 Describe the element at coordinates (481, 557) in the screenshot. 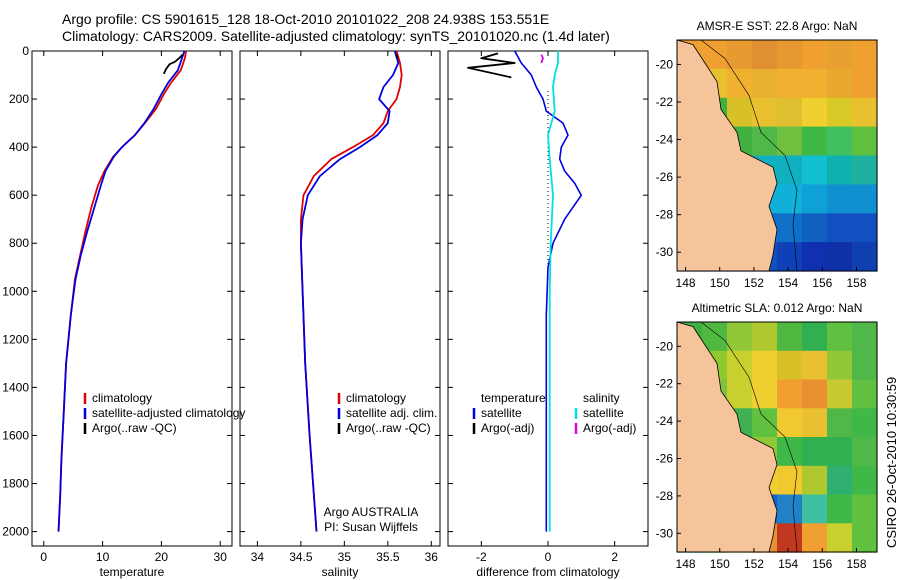

I see `x-tick-label: -2` at that location.